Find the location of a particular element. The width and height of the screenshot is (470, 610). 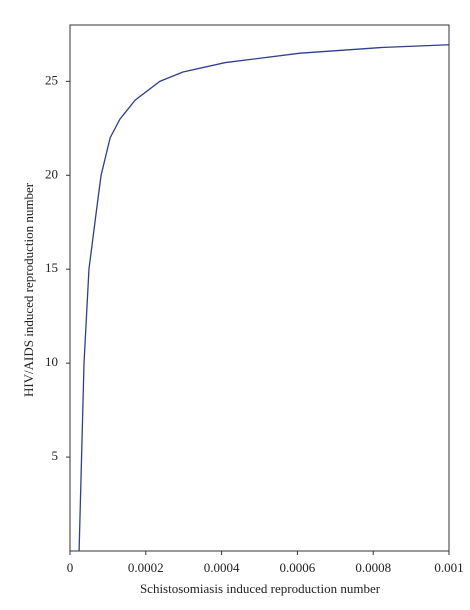

x-tick-label: 0.0002 is located at coordinates (146, 567).